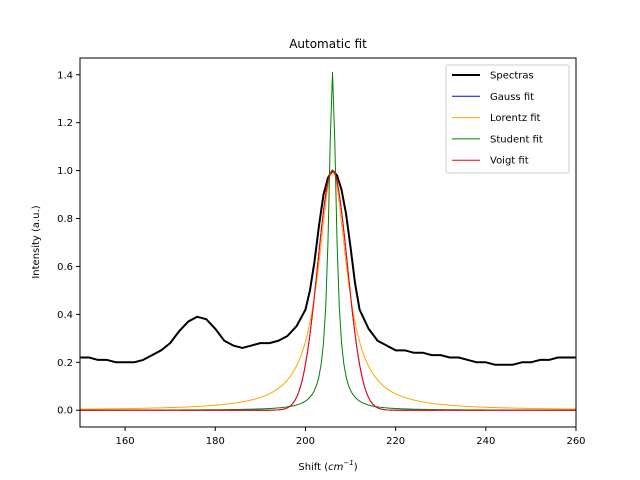 Image resolution: width=640 pixels, height=480 pixels. I want to click on y-tick-label: 1.4, so click(65, 75).